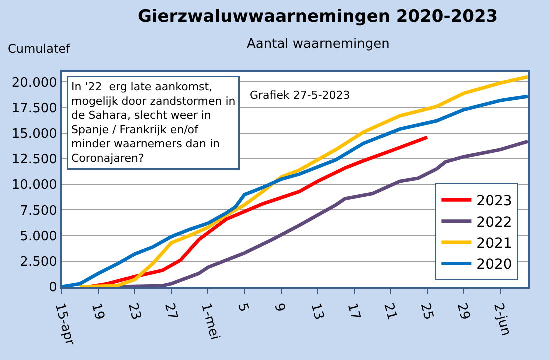 This screenshot has width=550, height=360. I want to click on annotation: Grafiek 27-5-2023, so click(300, 95).